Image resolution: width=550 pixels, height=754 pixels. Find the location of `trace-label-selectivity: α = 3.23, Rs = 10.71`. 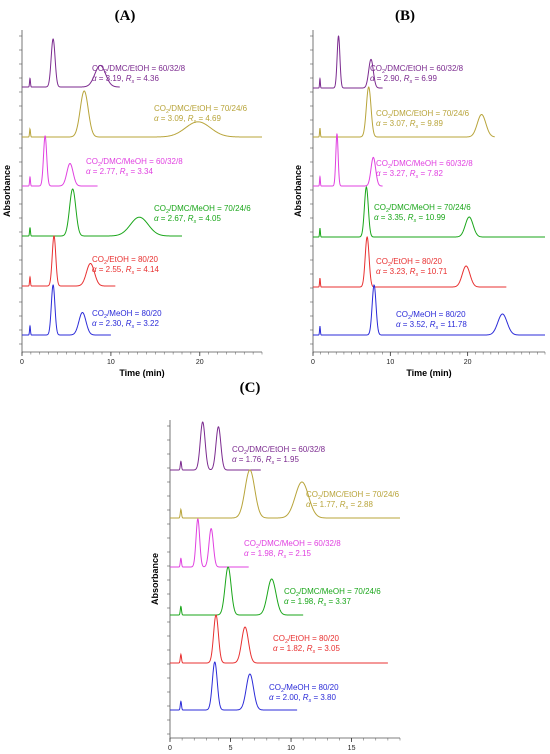

trace-label-selectivity: α = 3.23, Rs = 10.71 is located at coordinates (412, 272).